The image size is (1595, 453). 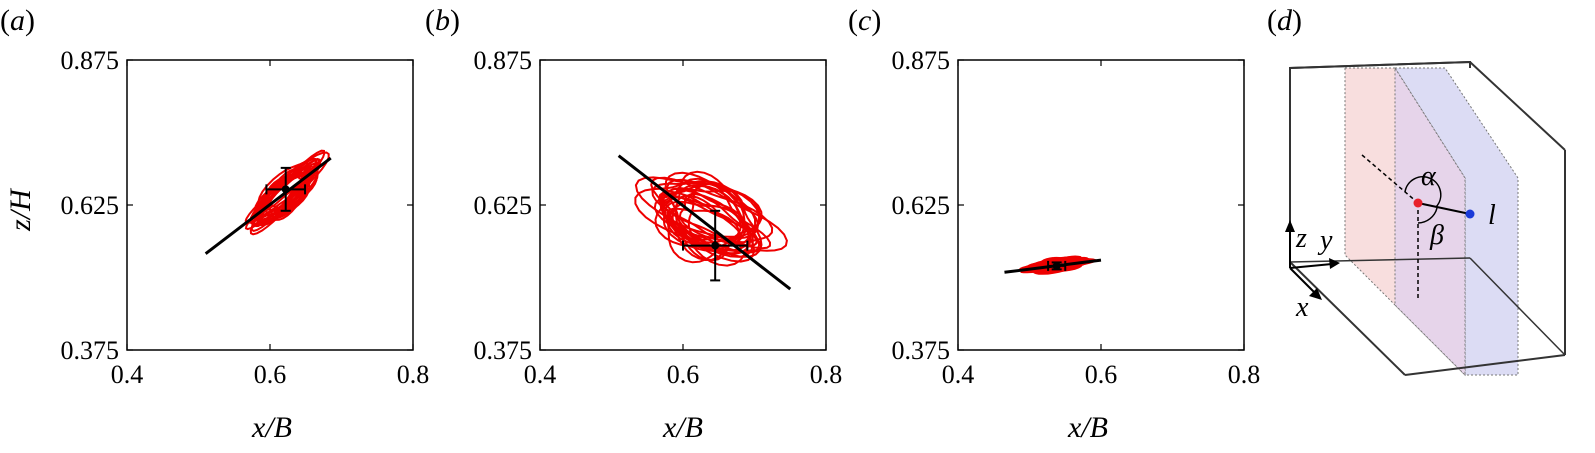 I want to click on panel-label-d: (d), so click(x=1284, y=20).